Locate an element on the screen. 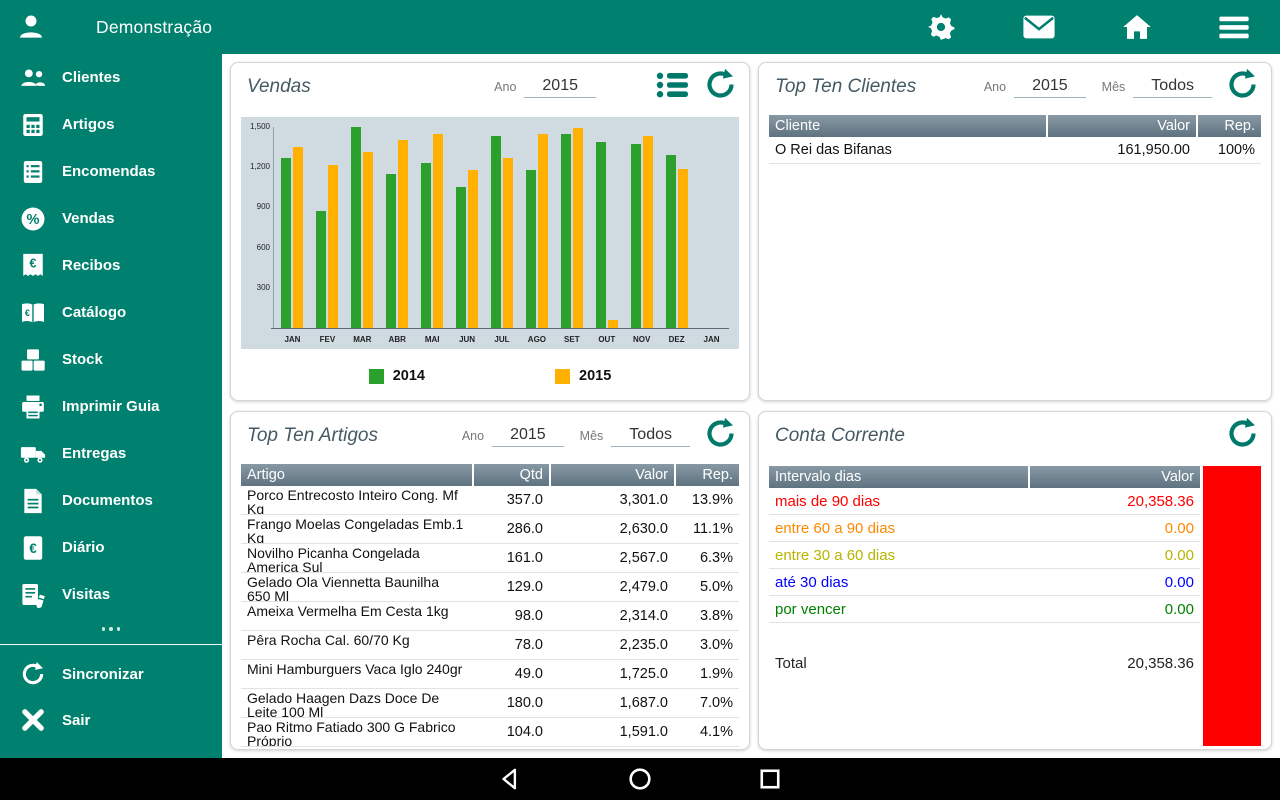 Image resolution: width=1280 pixels, height=800 pixels. aging-row: entre 30 a 60 dias 0.00 is located at coordinates (984, 555).